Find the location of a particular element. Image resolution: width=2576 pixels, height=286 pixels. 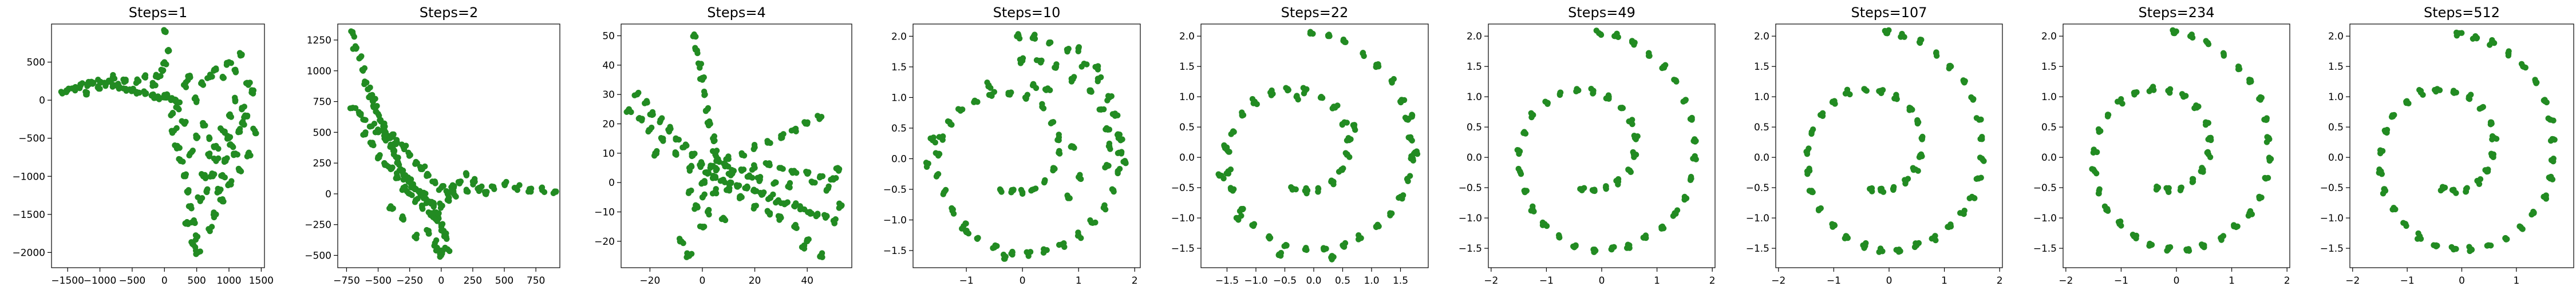

y-tick-label: −1000 is located at coordinates (28, 176).